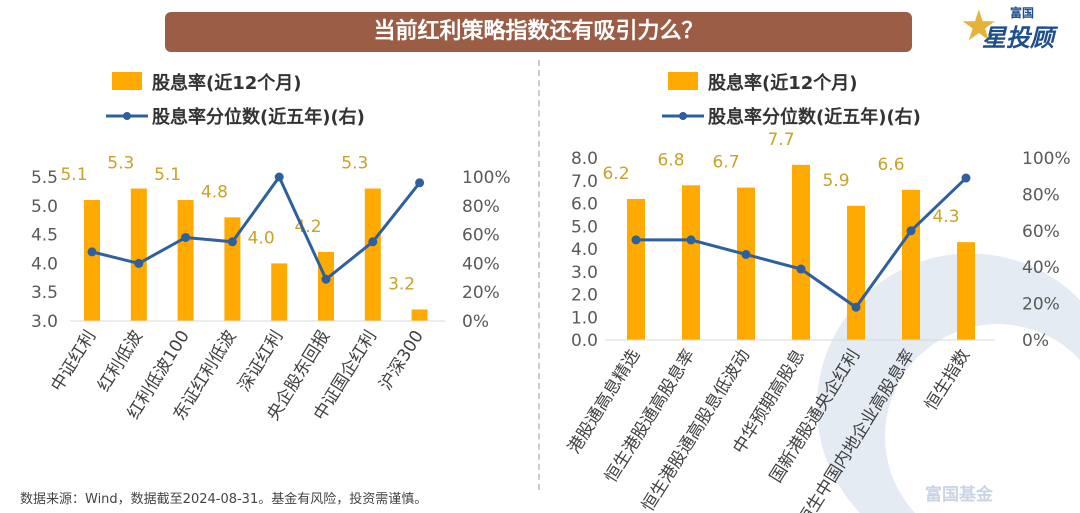 This screenshot has width=1080, height=513. Describe the element at coordinates (214, 192) in the screenshot. I see `data-label: 4.8` at that location.